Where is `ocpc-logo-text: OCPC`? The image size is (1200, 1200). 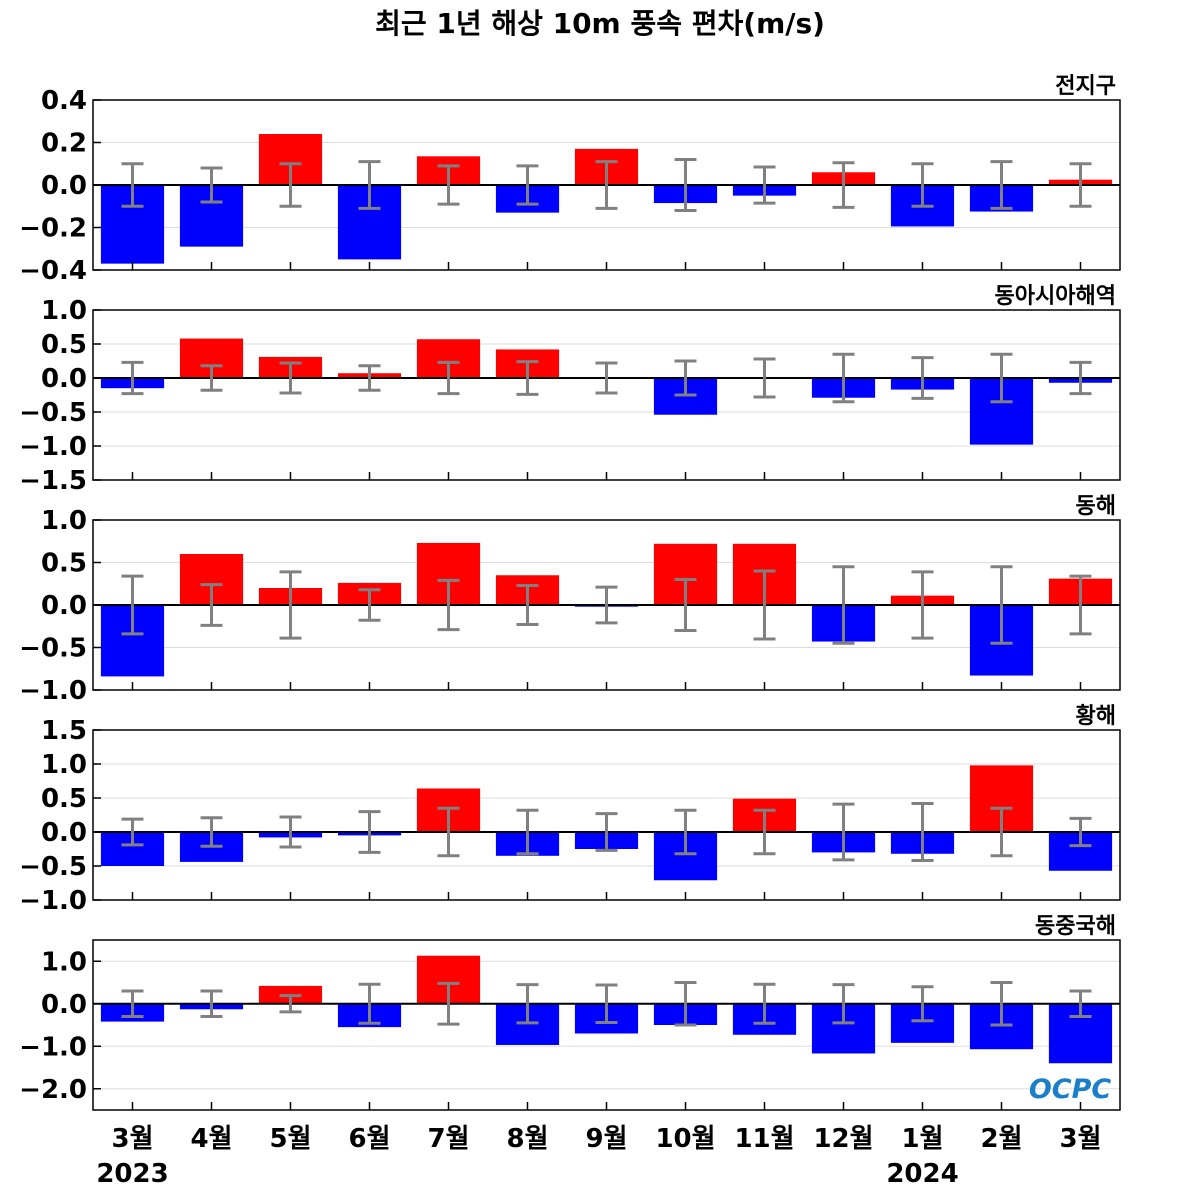 ocpc-logo-text: OCPC is located at coordinates (1070, 1089).